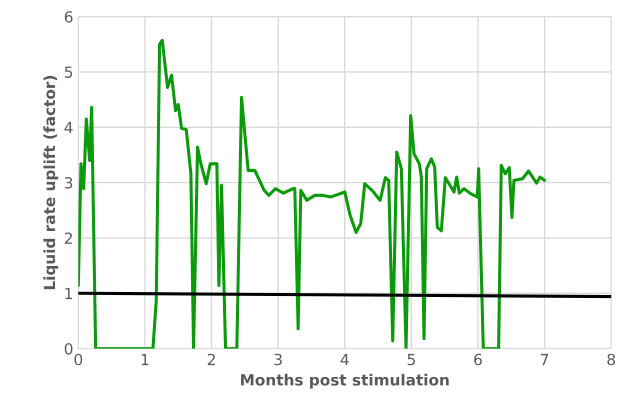 The image size is (642, 415). Describe the element at coordinates (411, 360) in the screenshot. I see `x-tick-label: 5` at that location.